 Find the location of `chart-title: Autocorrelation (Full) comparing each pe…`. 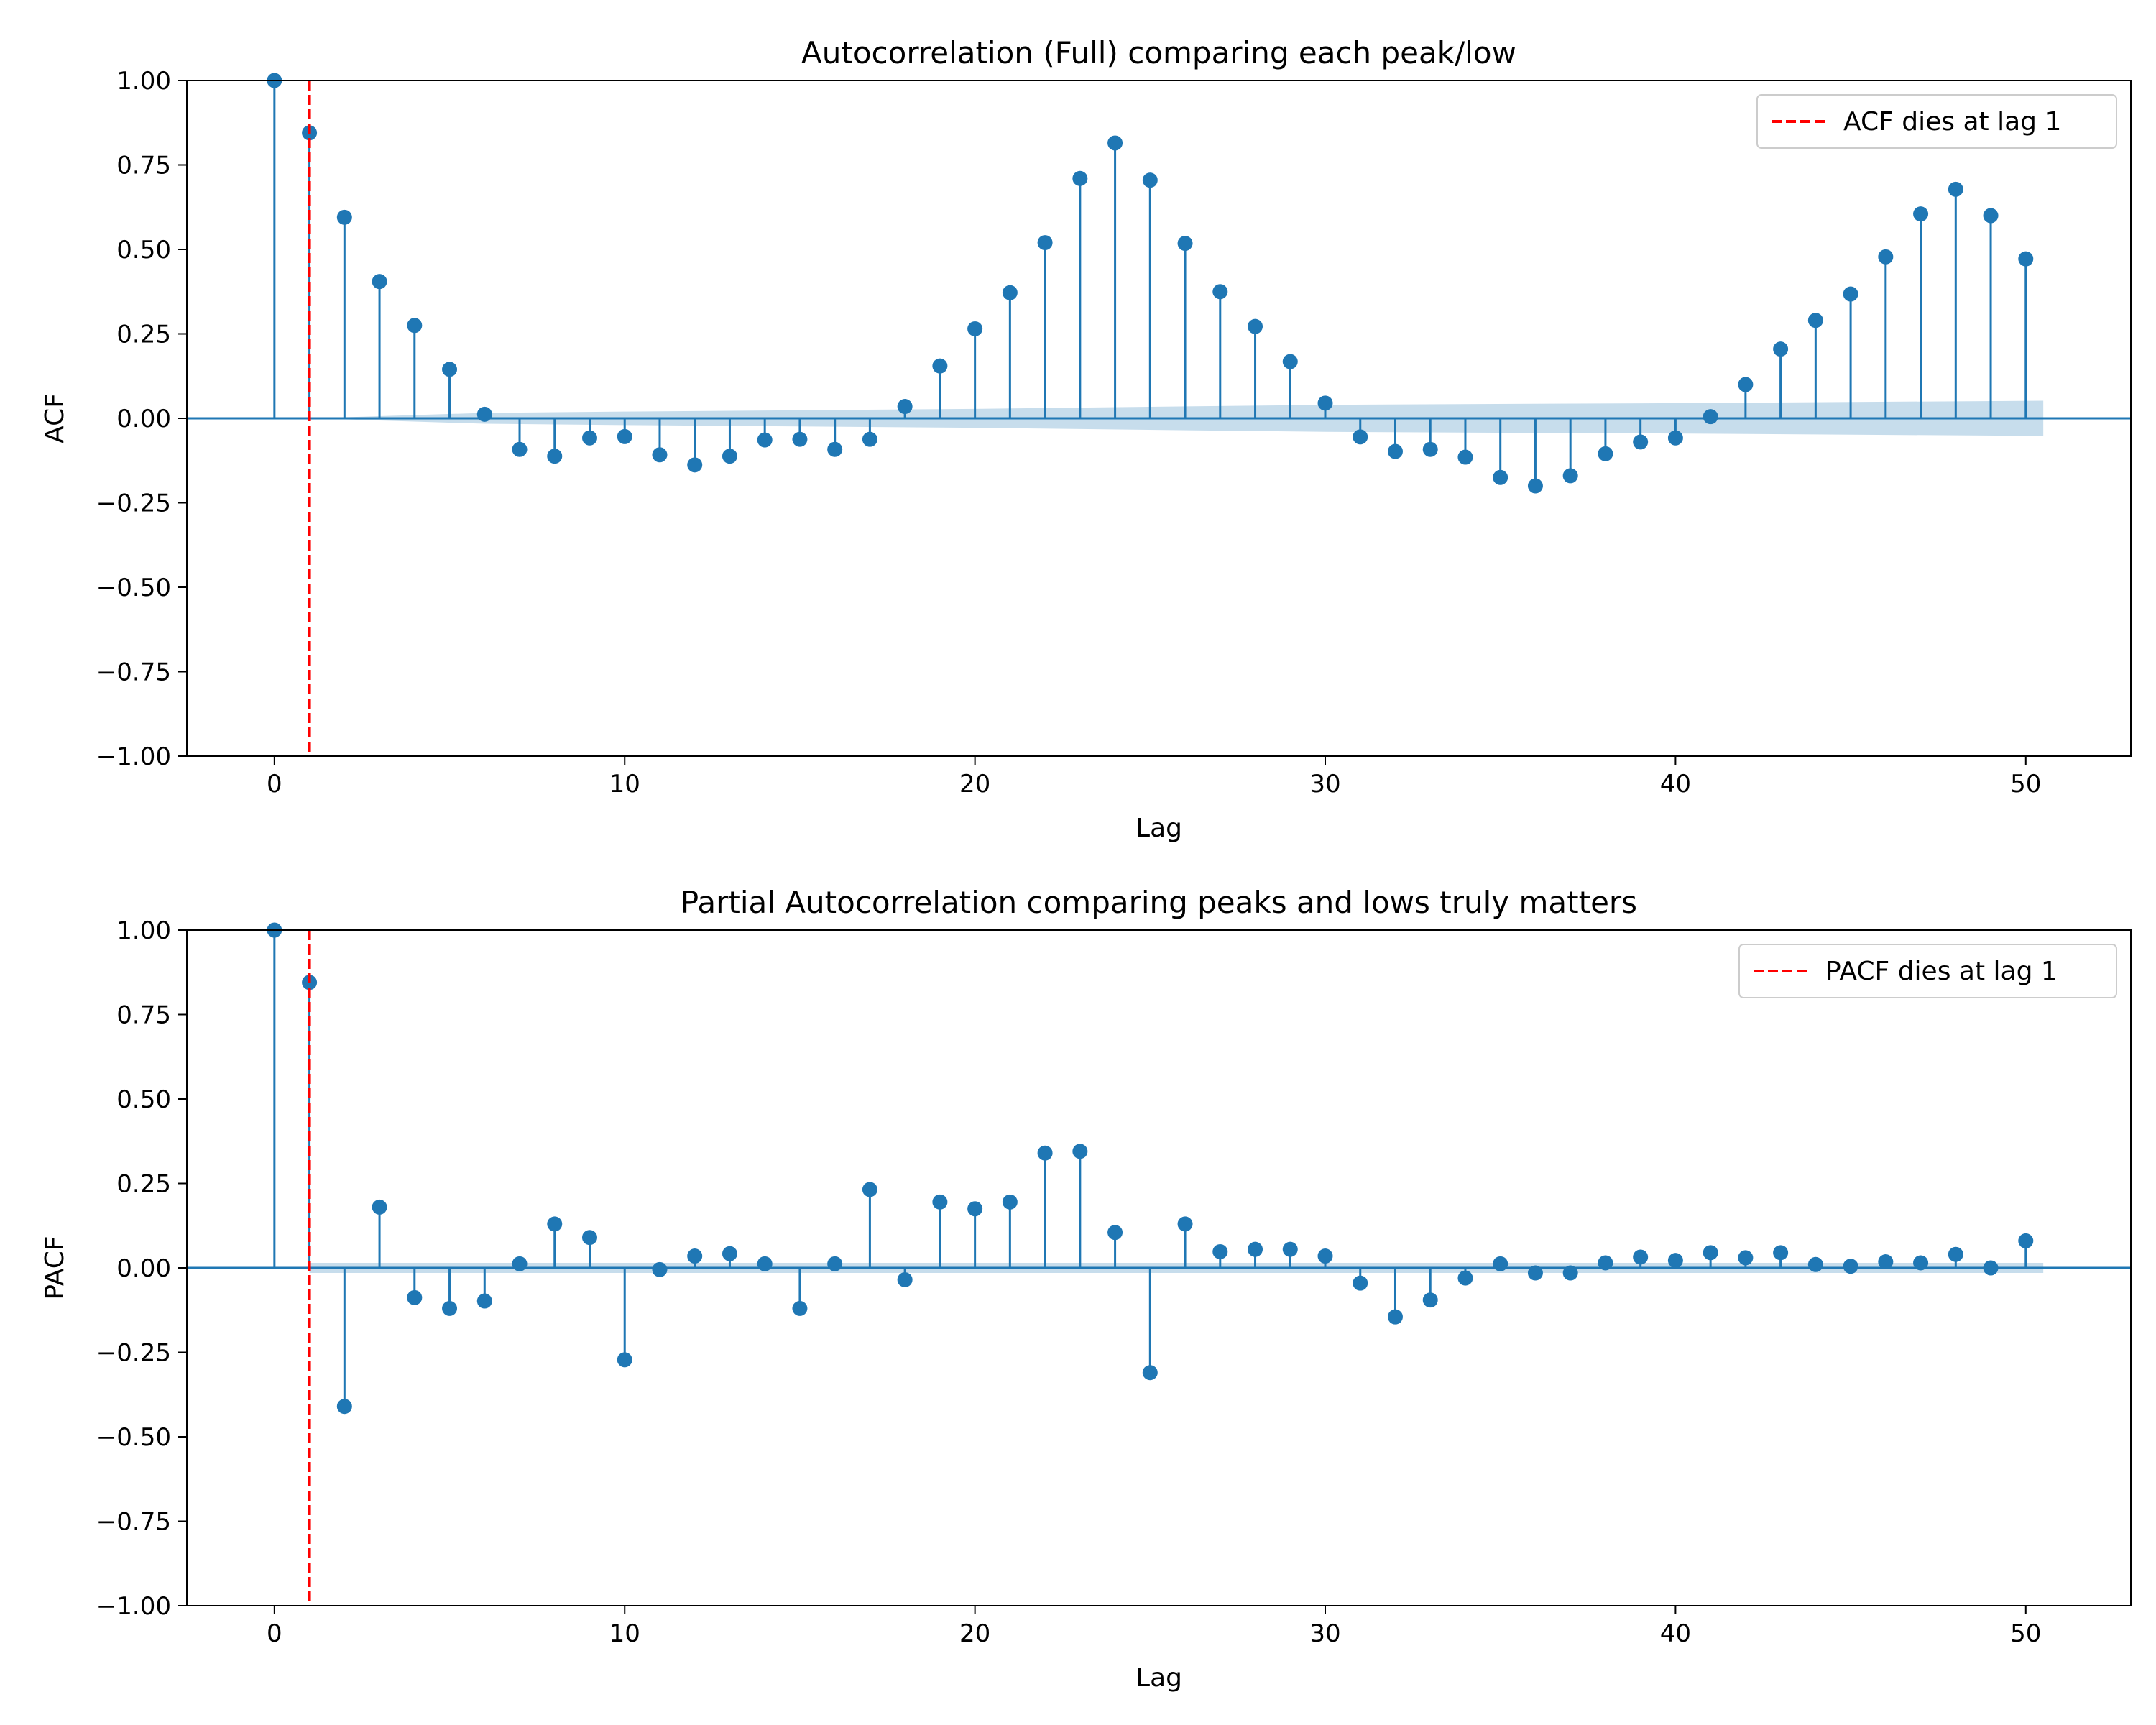

chart-title: Autocorrelation (Full) comparing each pe… is located at coordinates (1158, 52).